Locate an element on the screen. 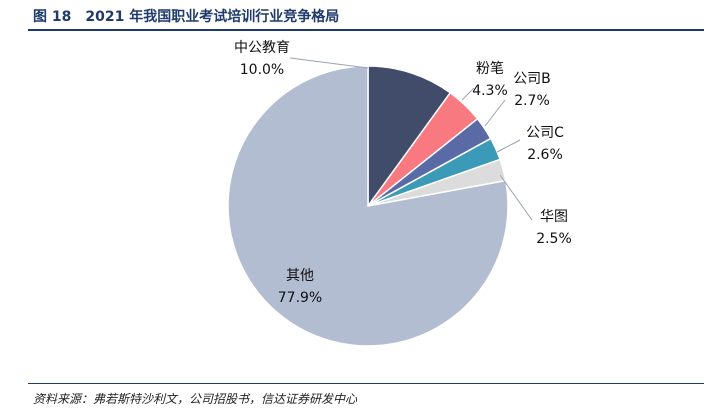  slice-label-1: 中公教育 is located at coordinates (262, 48).